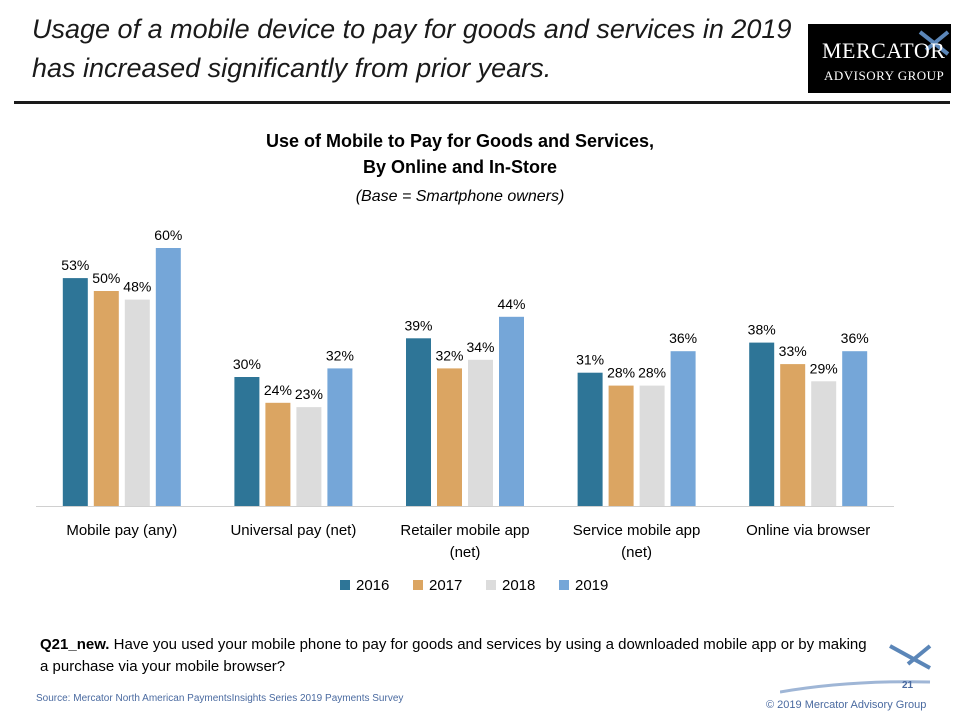 The image size is (960, 720). Describe the element at coordinates (75, 265) in the screenshot. I see `data-label: 53%` at that location.